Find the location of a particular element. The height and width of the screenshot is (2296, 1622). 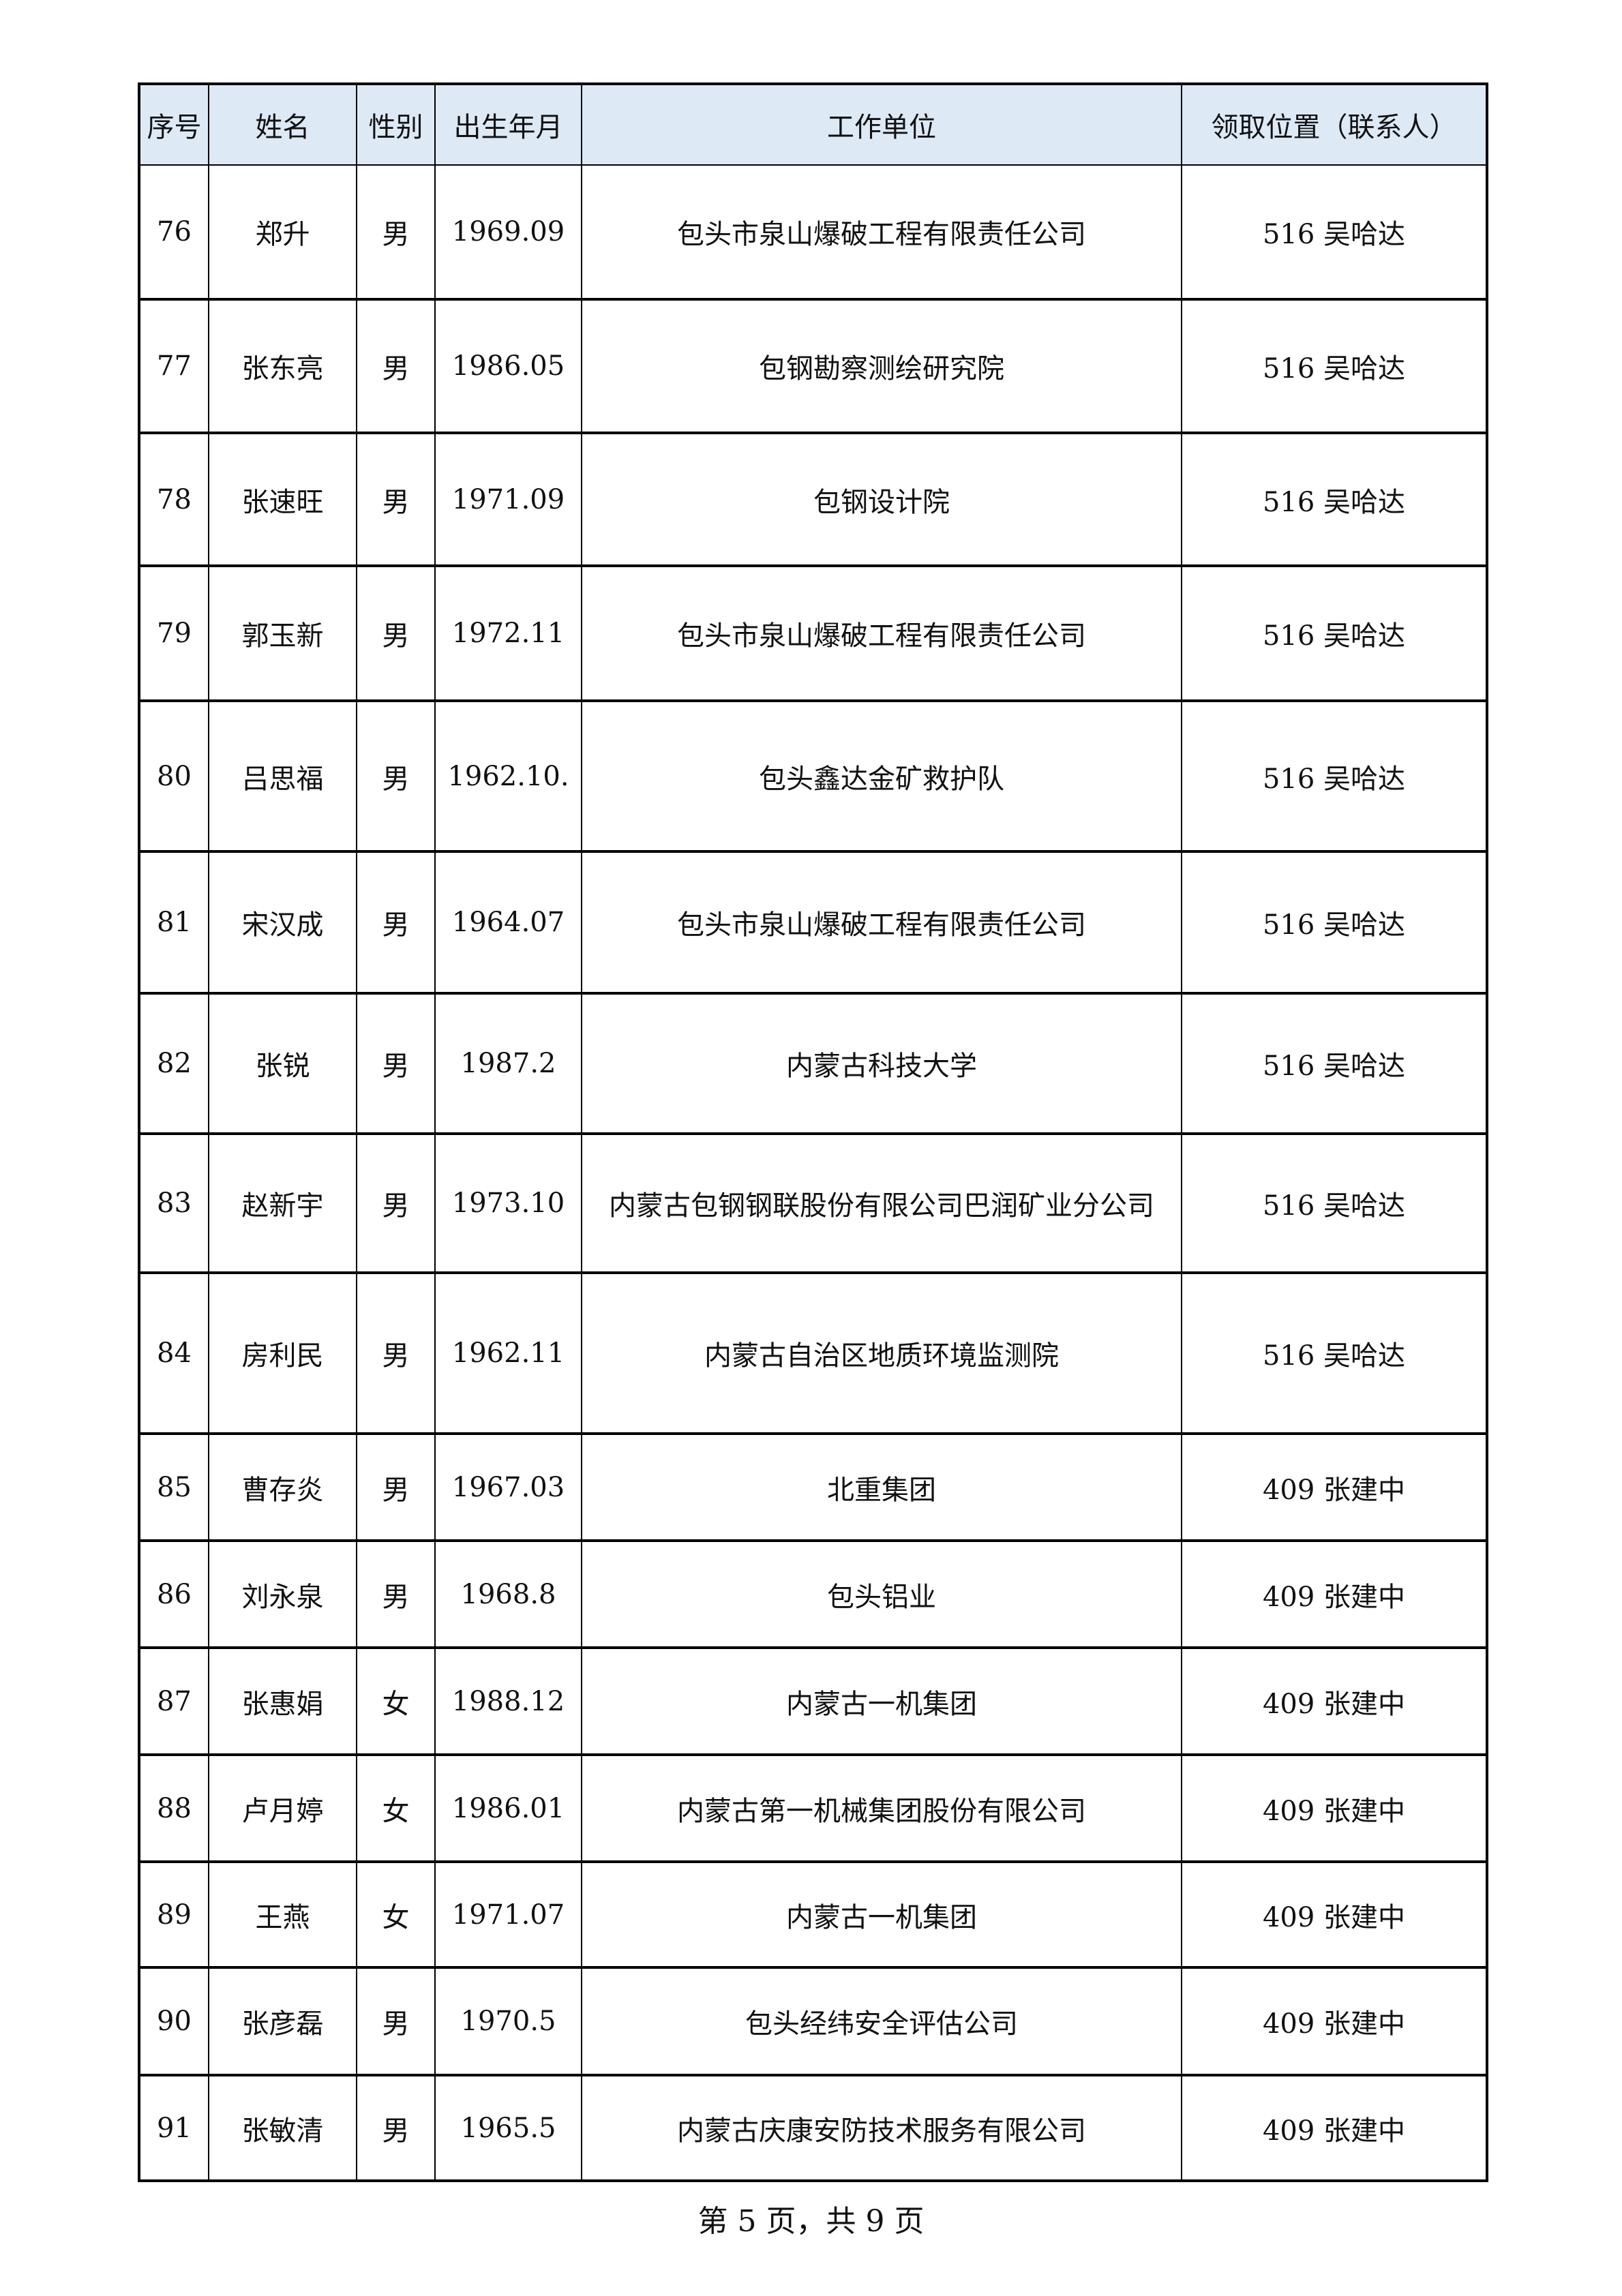

row-employer: 北重集团 is located at coordinates (881, 1487).